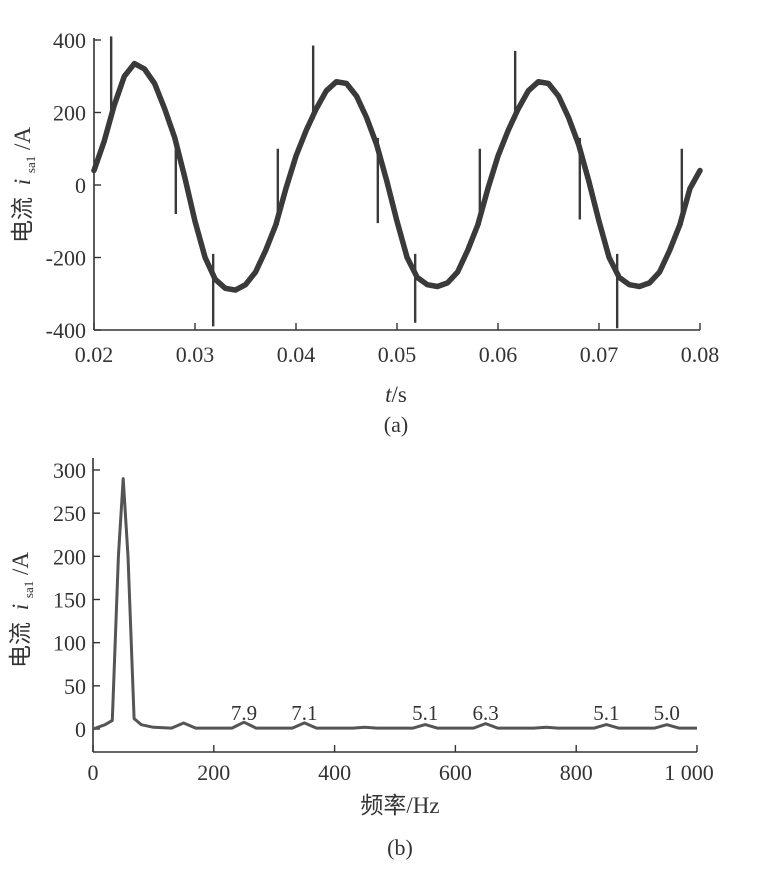 This screenshot has height=885, width=779. Describe the element at coordinates (66, 258) in the screenshot. I see `chart-a-y-tick-label: -200` at that location.